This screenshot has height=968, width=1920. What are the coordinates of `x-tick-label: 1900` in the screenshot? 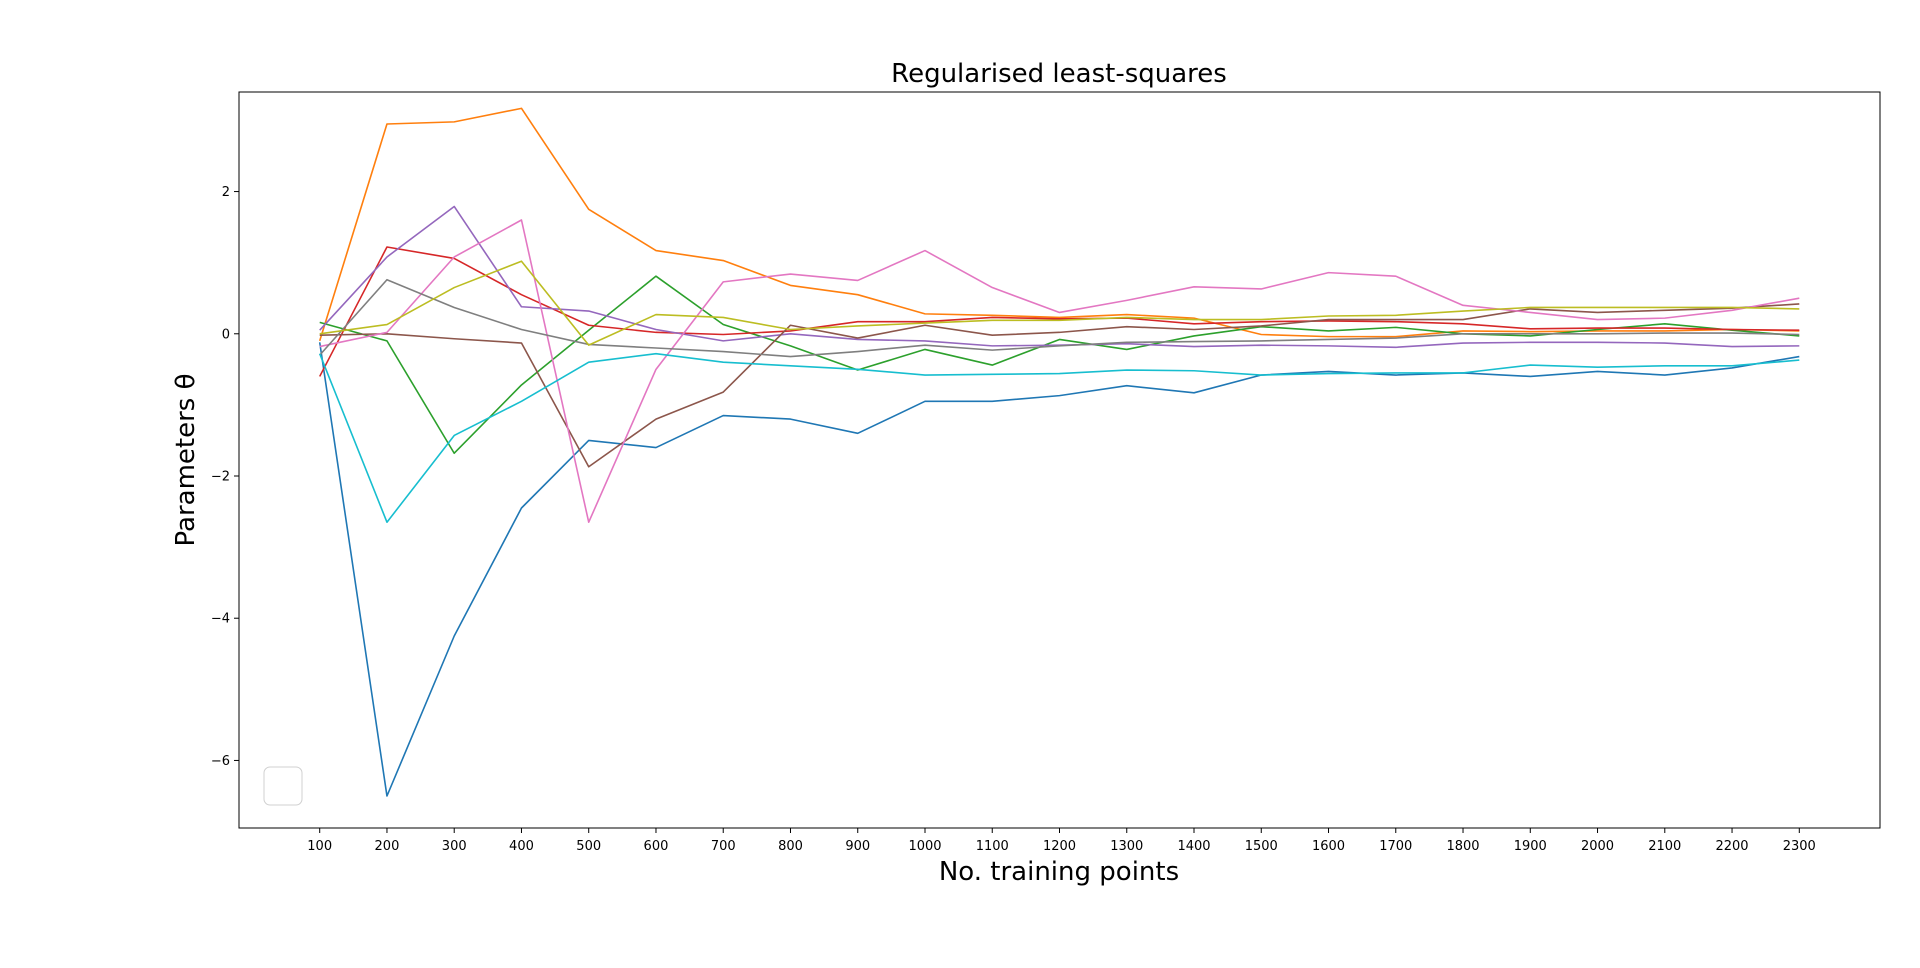 It's located at (1530, 846).